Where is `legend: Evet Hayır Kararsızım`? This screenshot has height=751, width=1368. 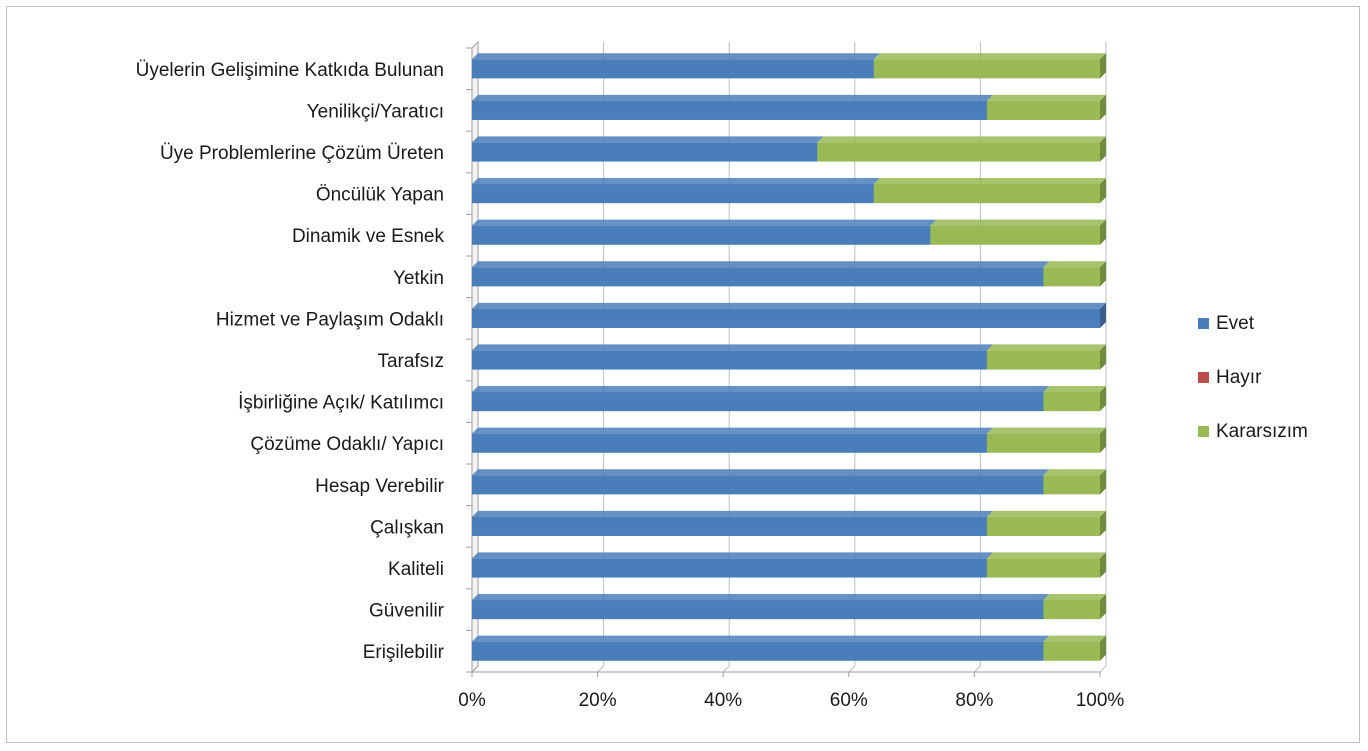
legend: Evet Hayır Kararsızım is located at coordinates (1253, 377).